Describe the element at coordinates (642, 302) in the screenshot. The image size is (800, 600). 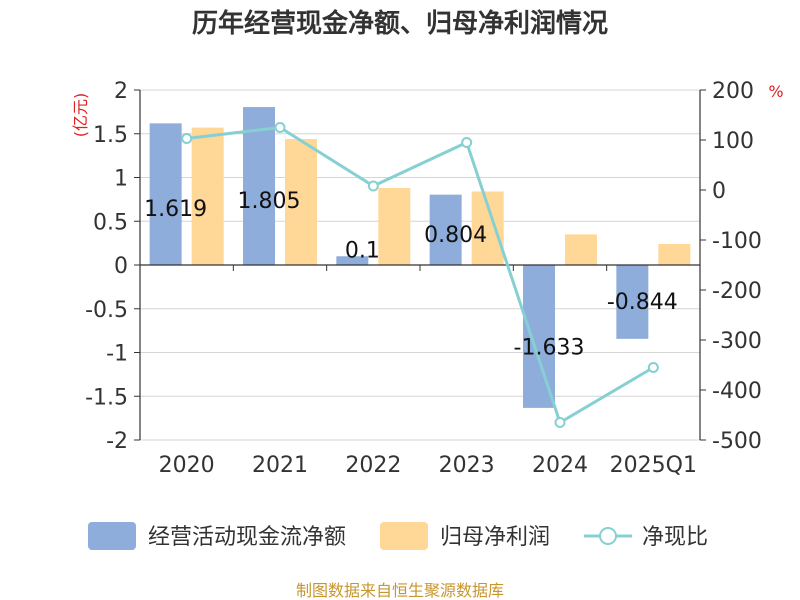
I see `cash-flow-data-label: -0.844` at that location.